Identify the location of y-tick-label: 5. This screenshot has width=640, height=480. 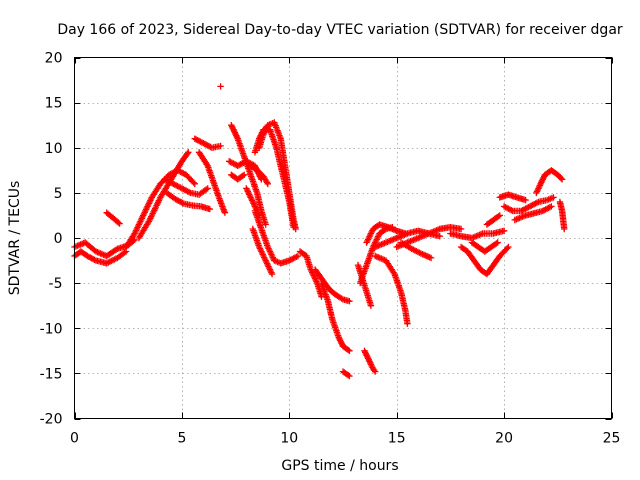
(58, 194).